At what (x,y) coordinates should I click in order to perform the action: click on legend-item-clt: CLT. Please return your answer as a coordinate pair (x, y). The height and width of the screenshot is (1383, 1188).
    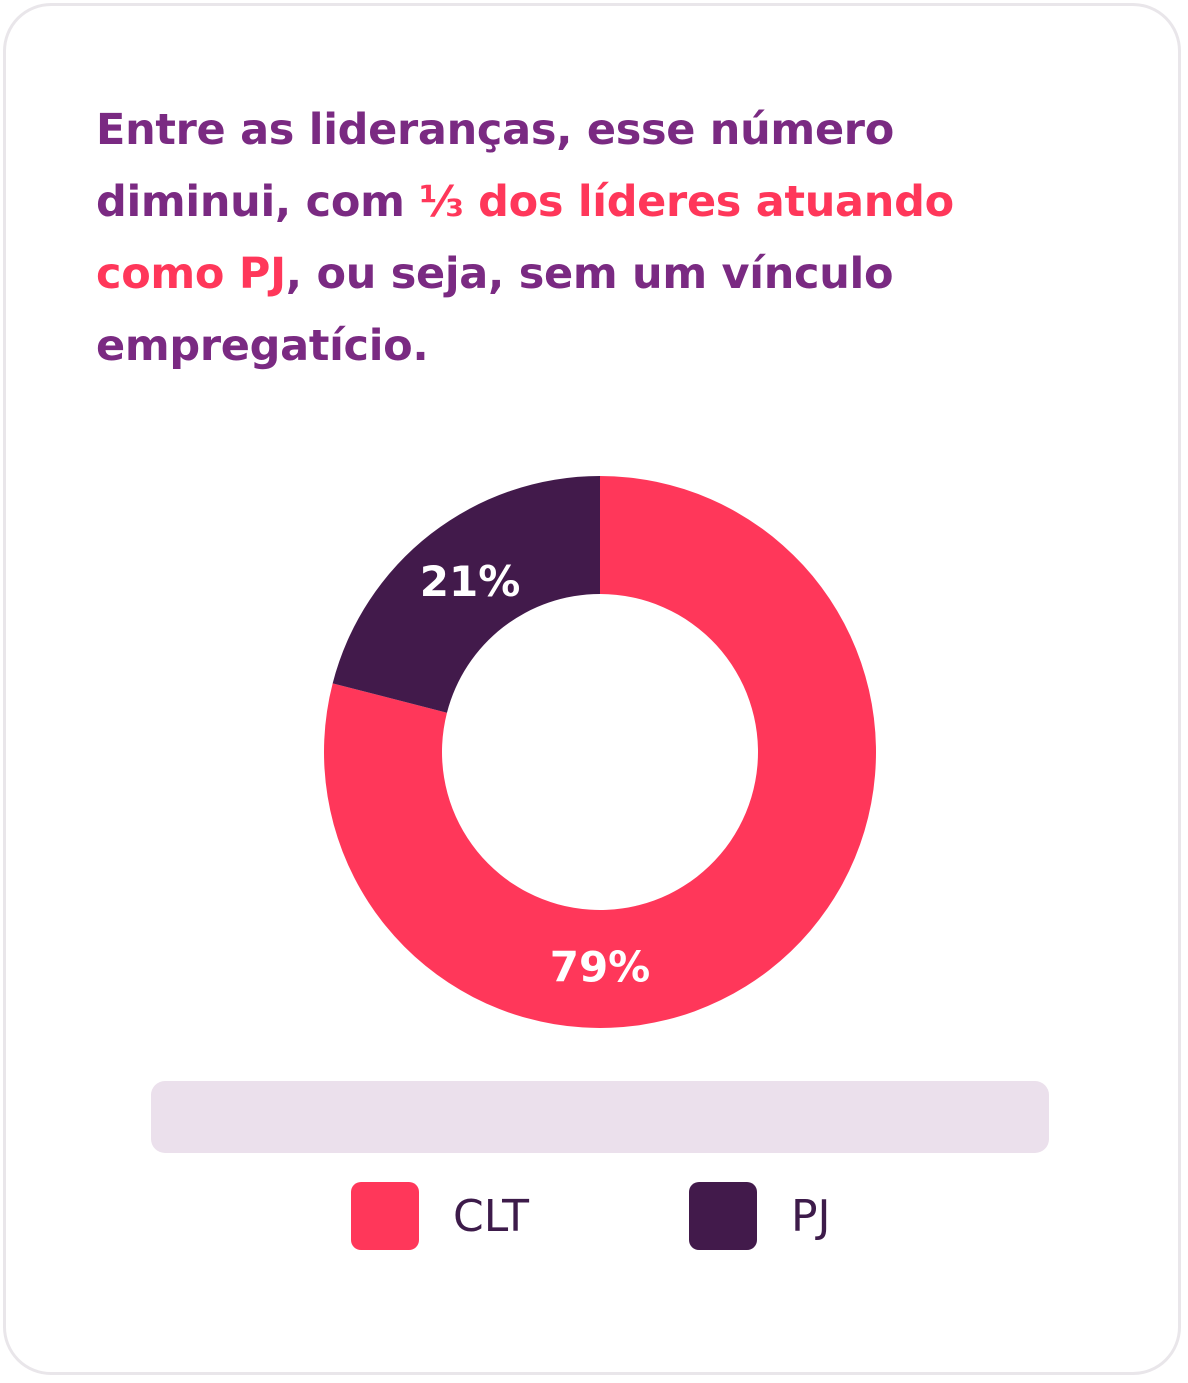
    Looking at the image, I should click on (440, 1216).